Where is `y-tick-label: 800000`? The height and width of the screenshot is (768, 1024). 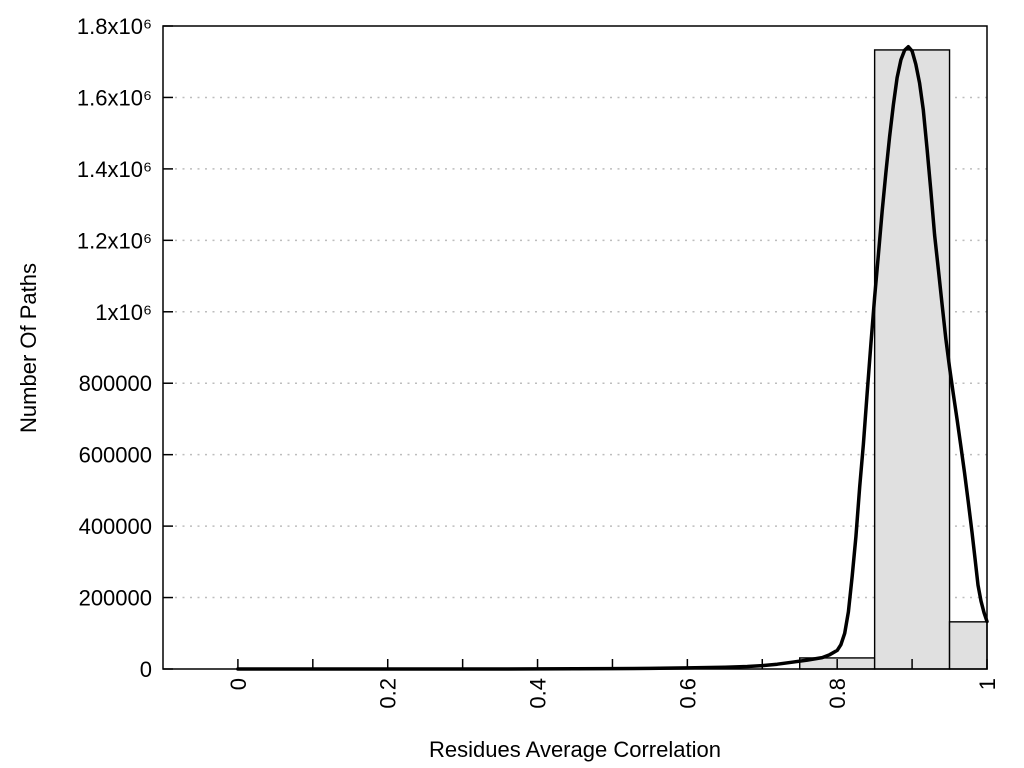
y-tick-label: 800000 is located at coordinates (115, 383).